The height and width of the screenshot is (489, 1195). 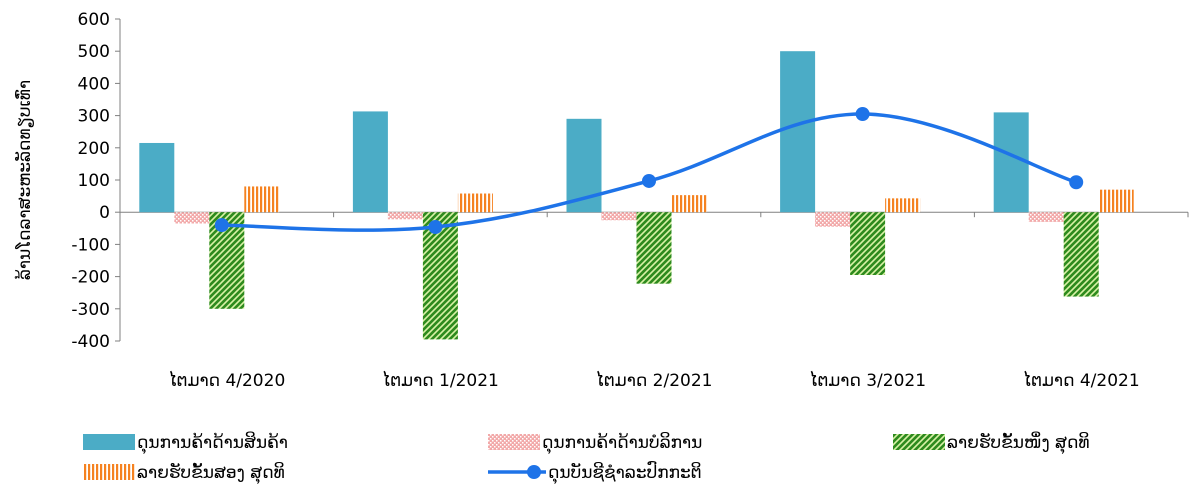 What do you see at coordinates (94, 20) in the screenshot?
I see `y-tick-label: 600` at bounding box center [94, 20].